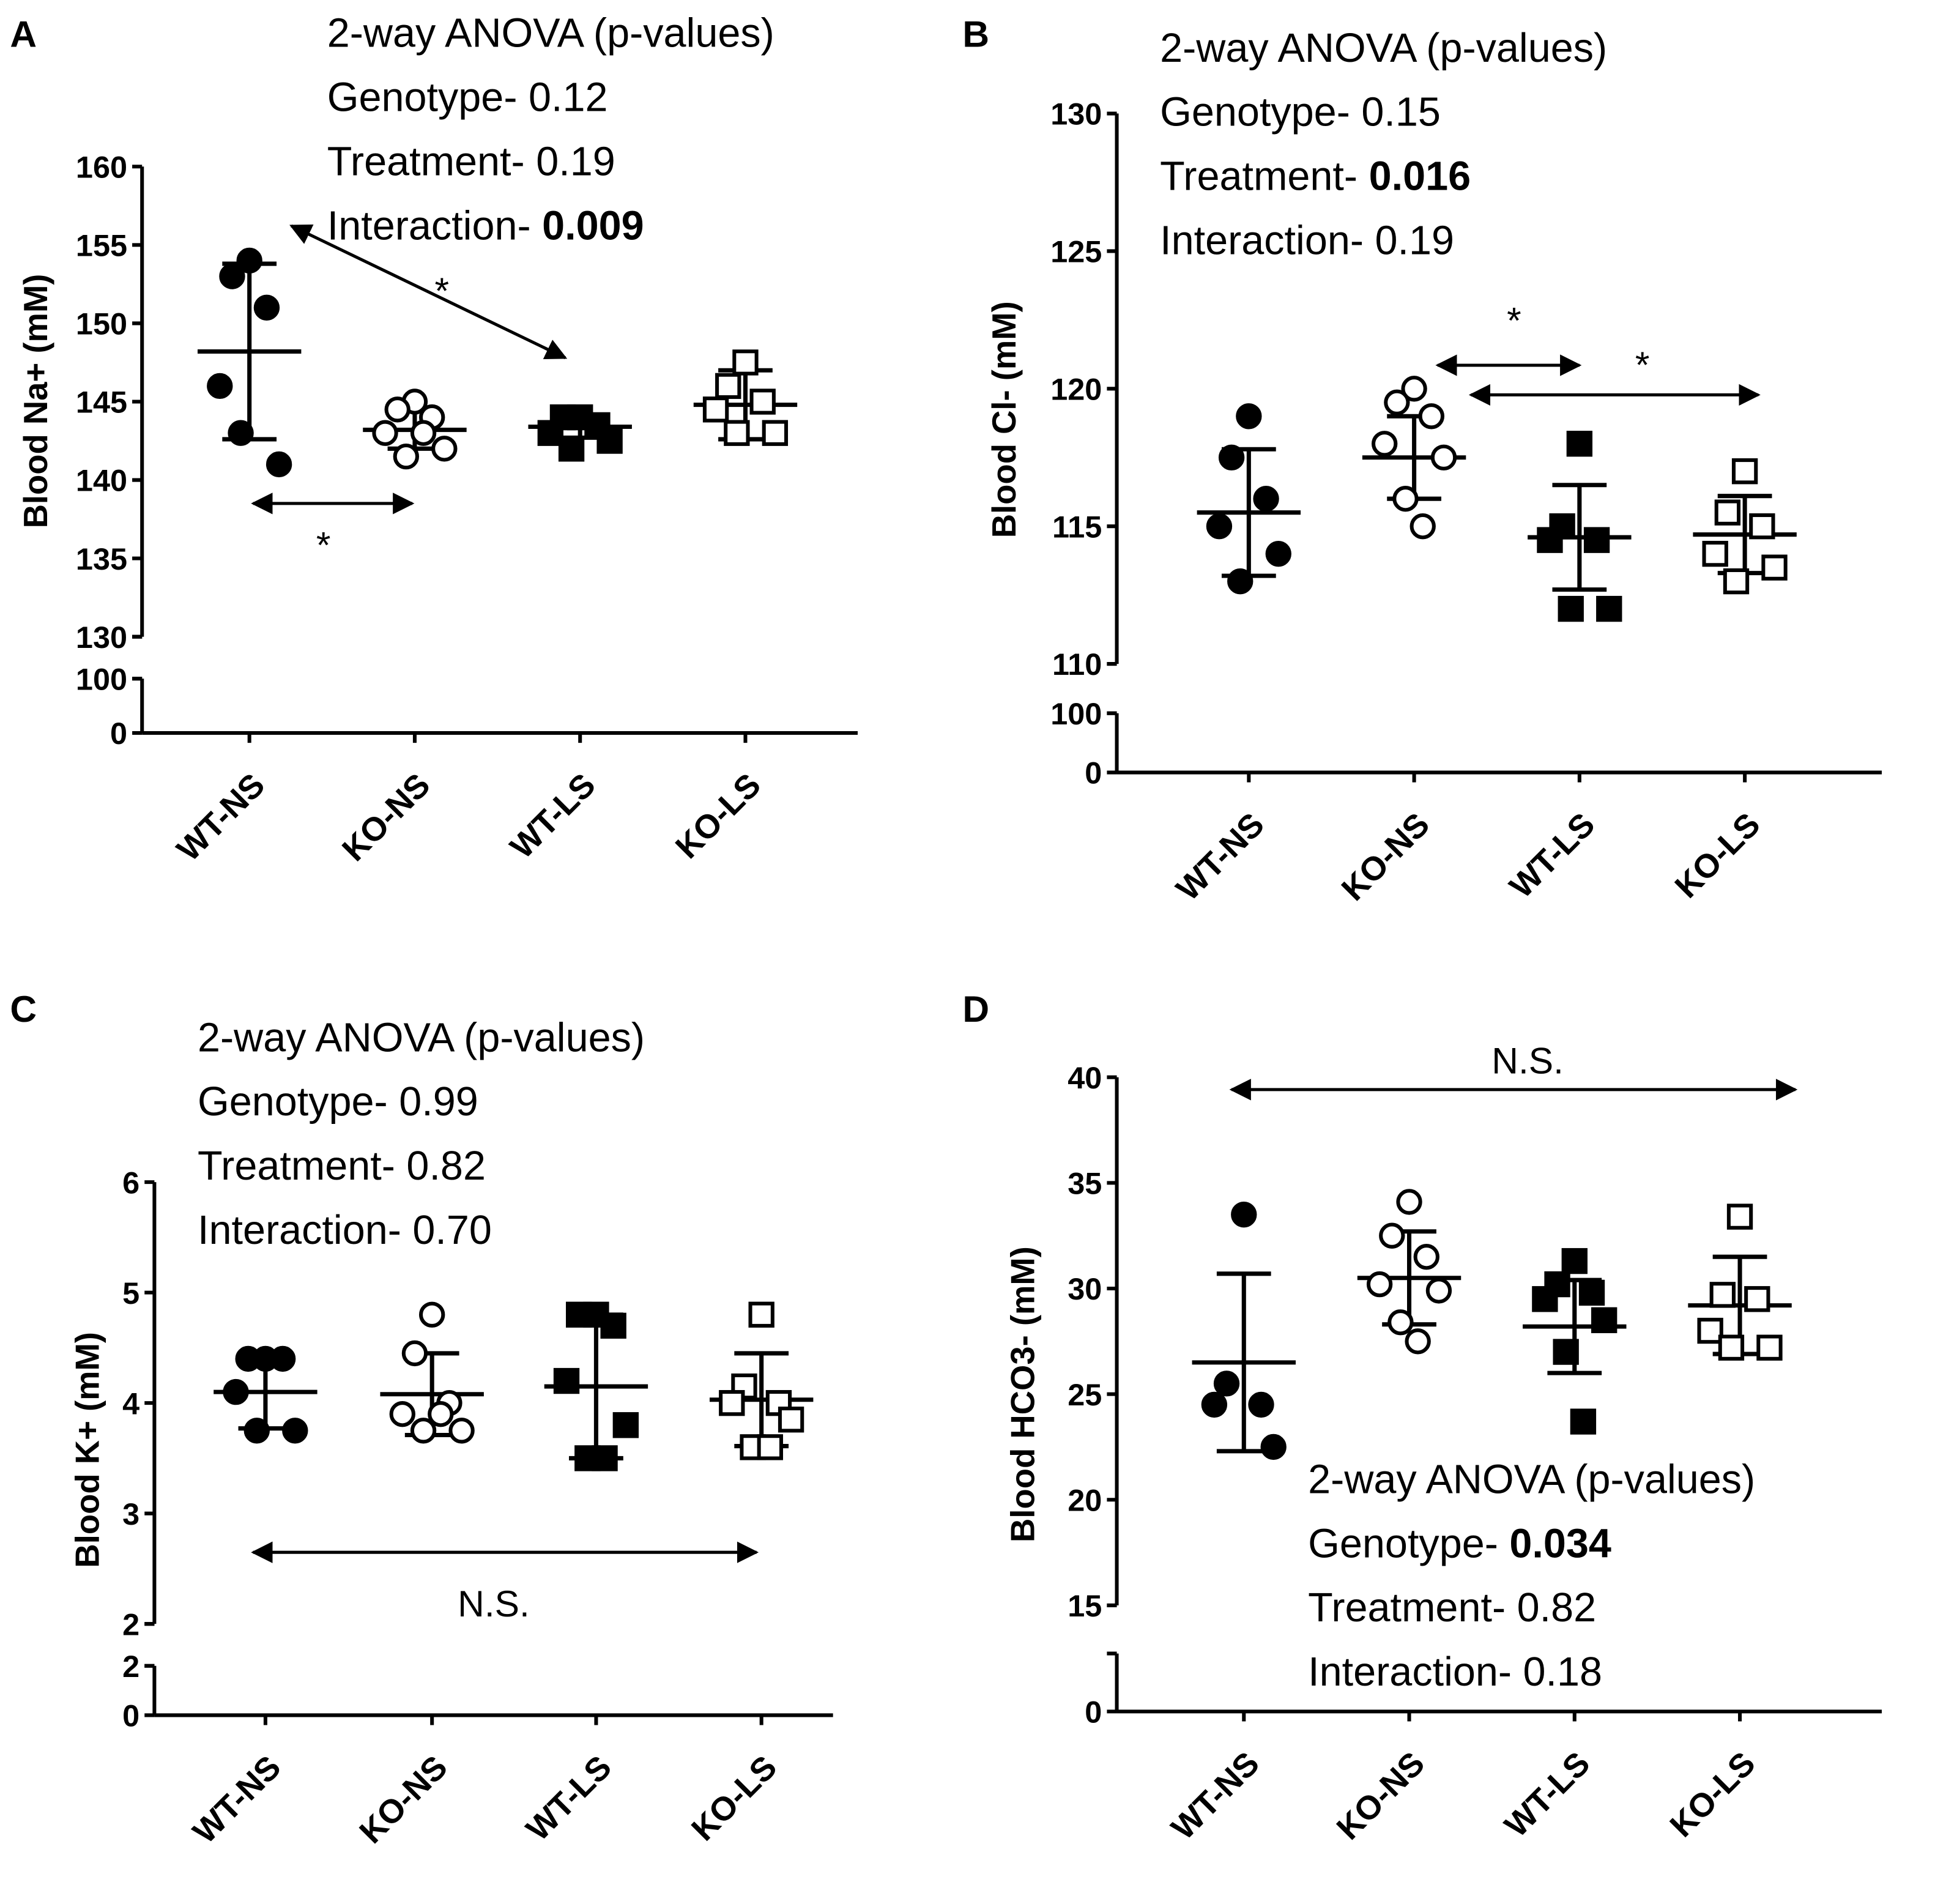 The height and width of the screenshot is (1904, 1935). I want to click on annotation-line: Treatment- 0.016, so click(1315, 177).